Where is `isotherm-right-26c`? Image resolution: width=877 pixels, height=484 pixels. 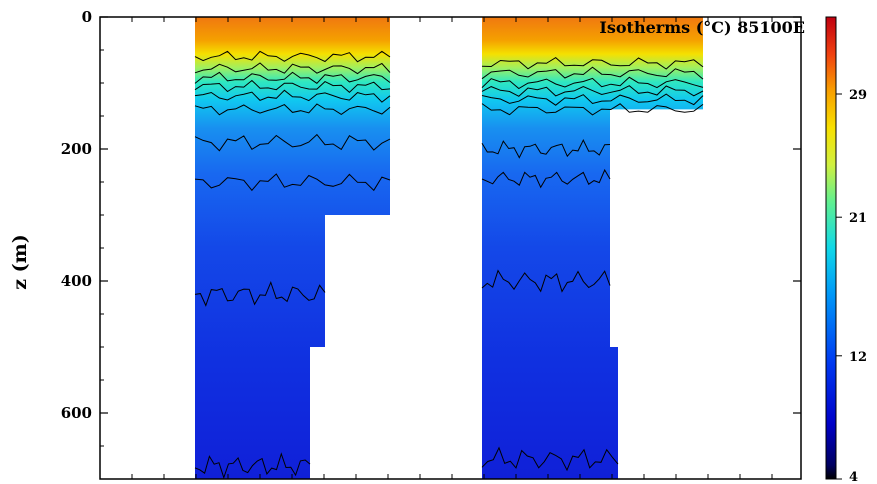
isotherm-right-26c is located at coordinates (592, 73).